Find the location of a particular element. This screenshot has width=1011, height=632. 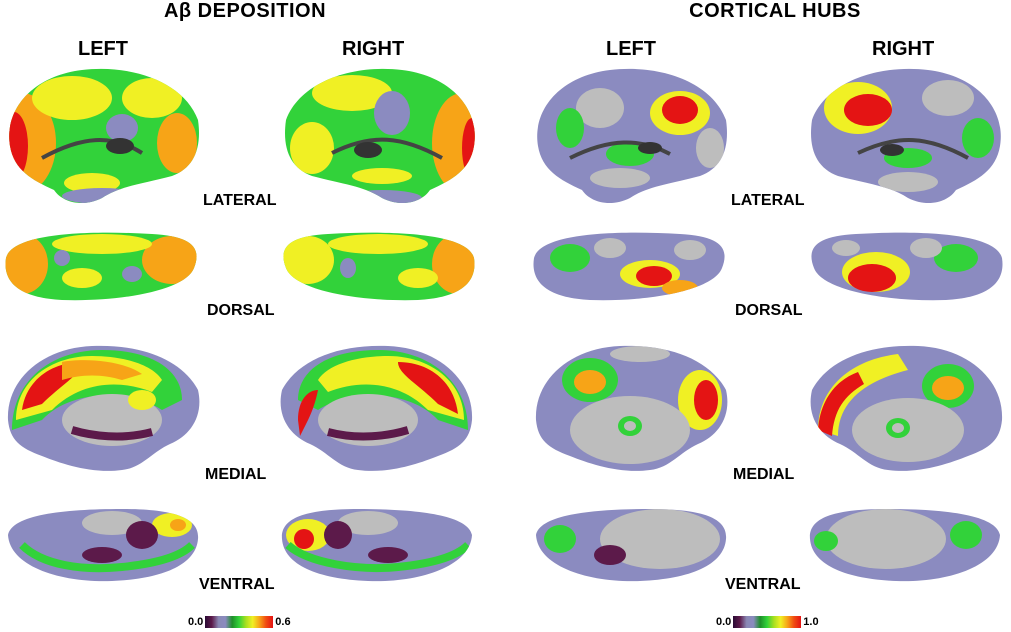

hub-view-dorsal: DORSAL is located at coordinates (769, 310).